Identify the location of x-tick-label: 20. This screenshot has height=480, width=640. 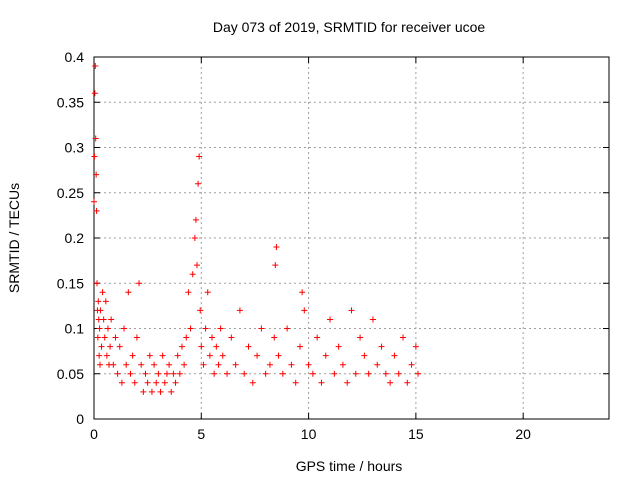
(523, 434).